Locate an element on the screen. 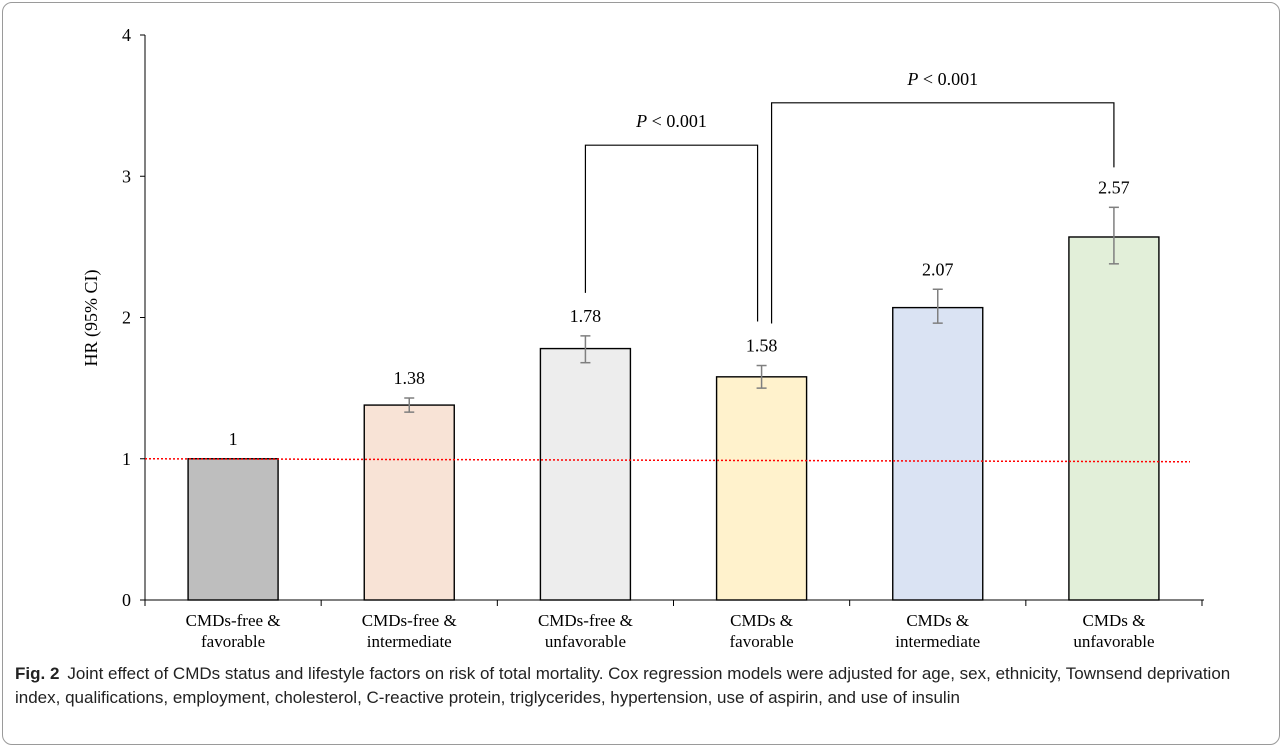 The height and width of the screenshot is (749, 1284). y-tick-label: 2 is located at coordinates (126, 318).